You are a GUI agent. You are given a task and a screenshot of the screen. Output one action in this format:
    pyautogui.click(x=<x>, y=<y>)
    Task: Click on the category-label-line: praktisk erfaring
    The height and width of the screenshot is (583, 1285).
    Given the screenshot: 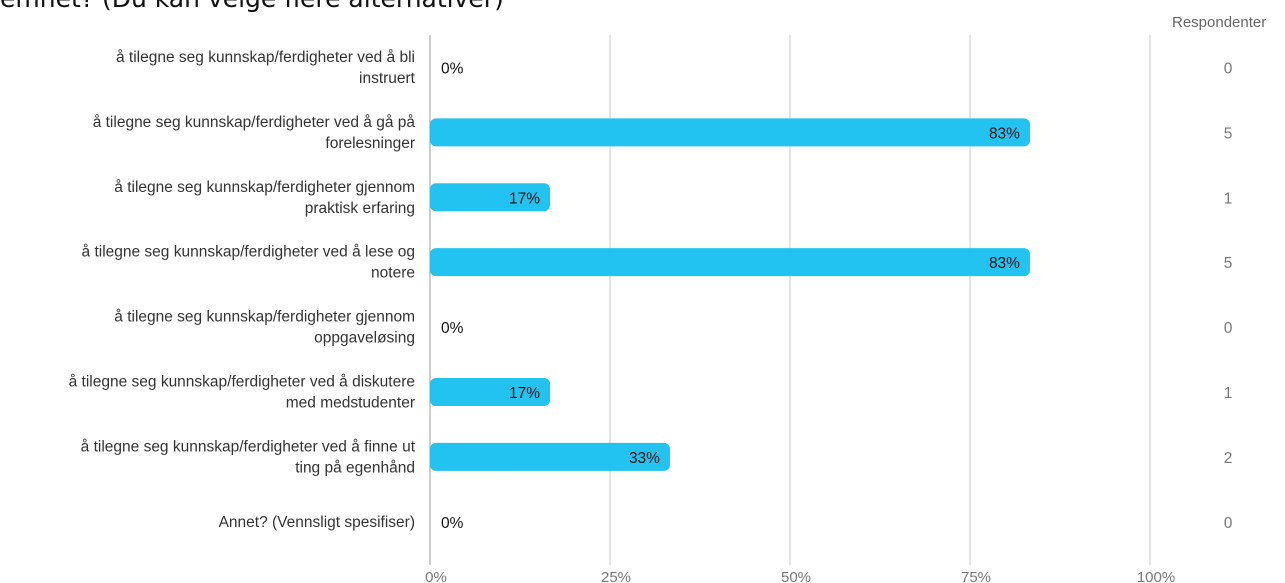 What is the action you would take?
    pyautogui.click(x=360, y=208)
    